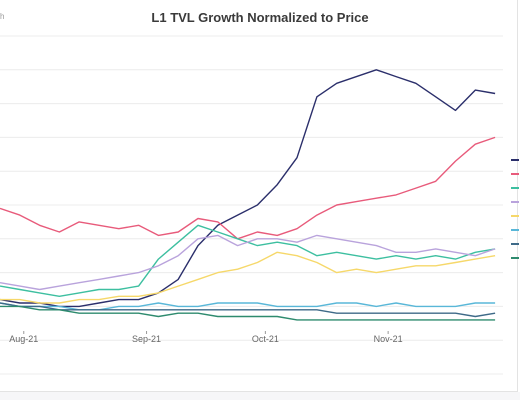 The height and width of the screenshot is (400, 520). I want to click on x-tick-label: Aug-21, so click(23, 339).